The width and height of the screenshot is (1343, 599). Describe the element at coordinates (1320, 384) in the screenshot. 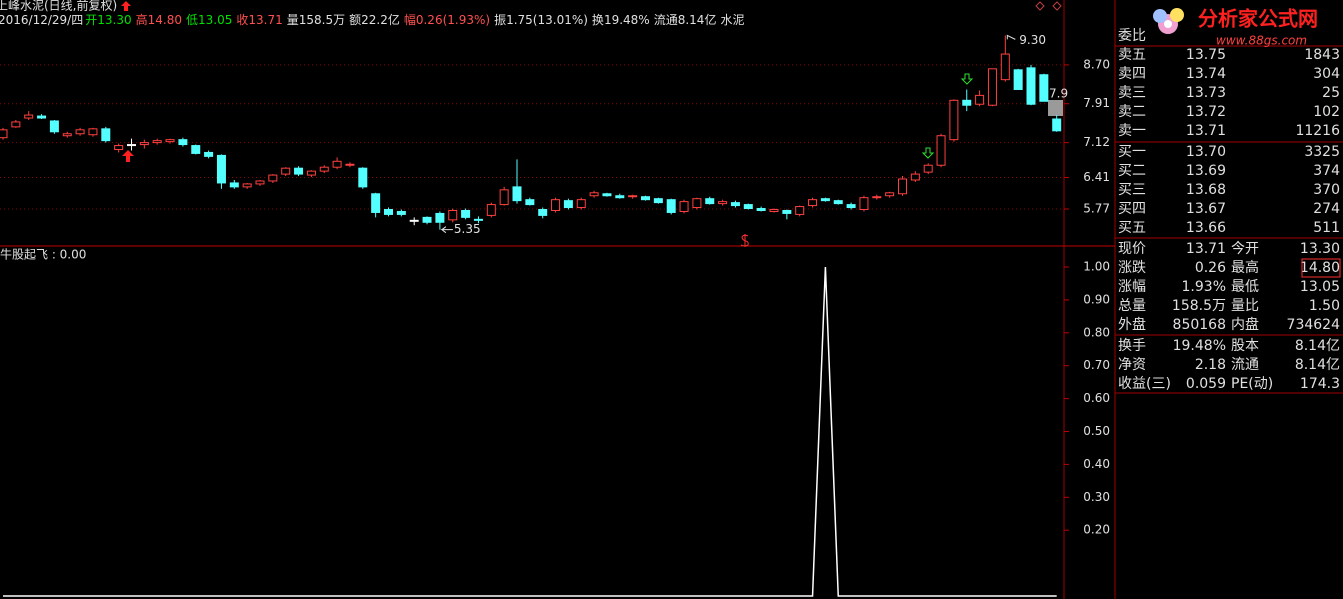

I see `quote-value: 174.3` at that location.